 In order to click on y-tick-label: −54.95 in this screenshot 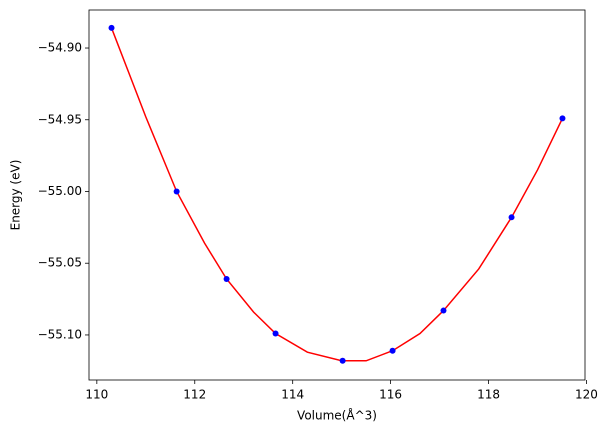, I will do `click(60, 119)`.